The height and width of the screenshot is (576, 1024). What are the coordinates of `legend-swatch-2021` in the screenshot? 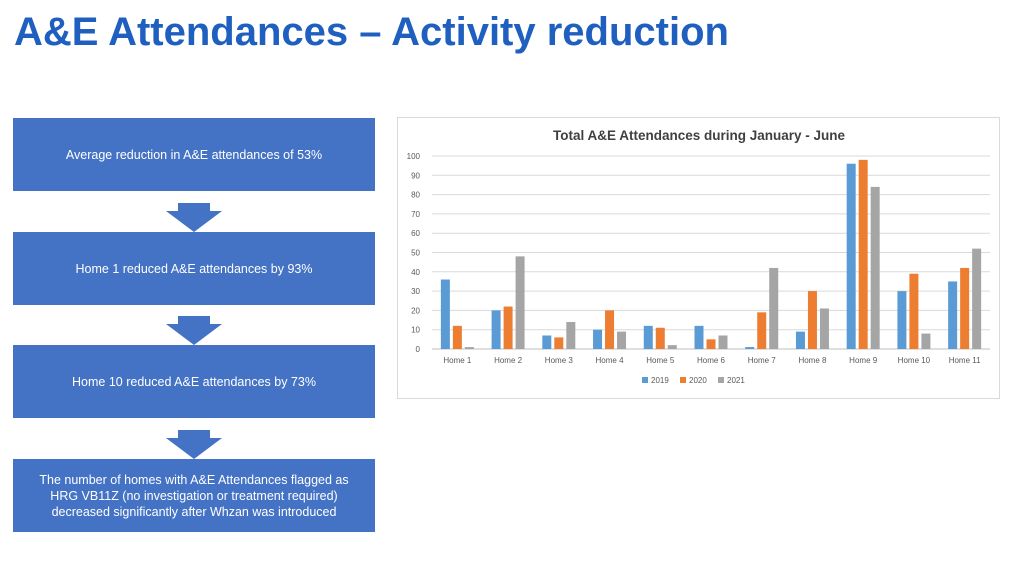 It's located at (721, 380).